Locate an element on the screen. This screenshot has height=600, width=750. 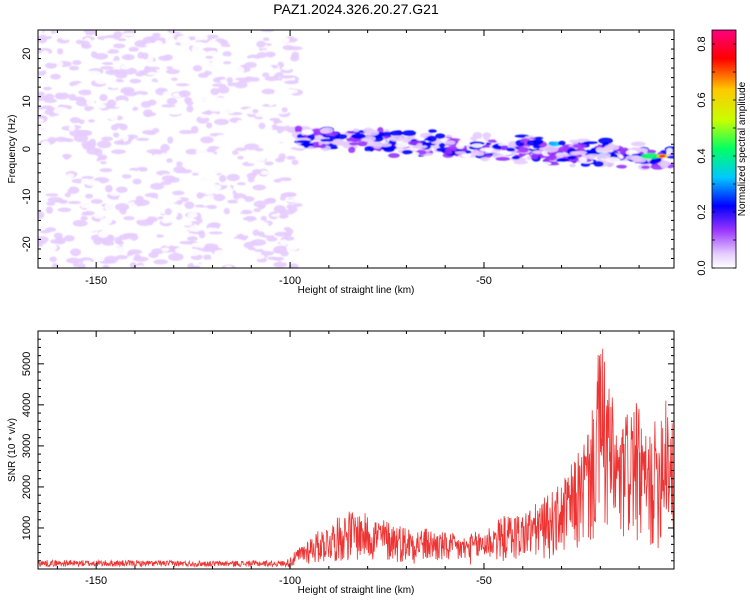
figure-title: PAZ1.2024.326.20.27.G21 is located at coordinates (356, 9).